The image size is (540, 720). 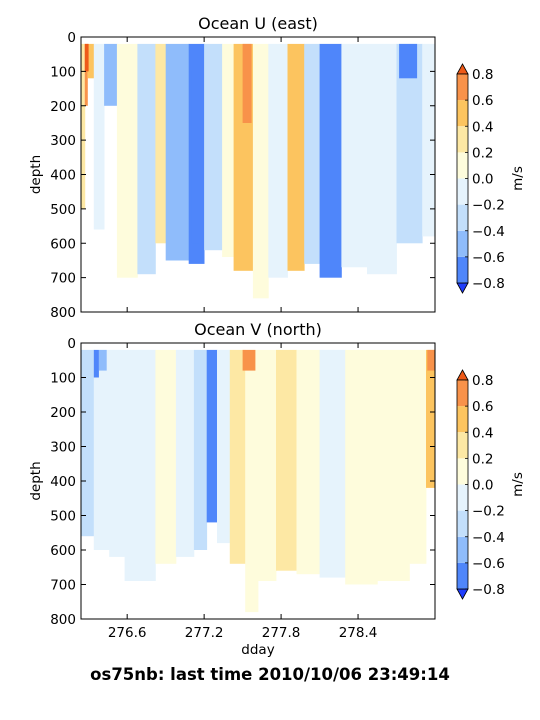 What do you see at coordinates (258, 23) in the screenshot?
I see `panel-title: Ocean U (east)` at bounding box center [258, 23].